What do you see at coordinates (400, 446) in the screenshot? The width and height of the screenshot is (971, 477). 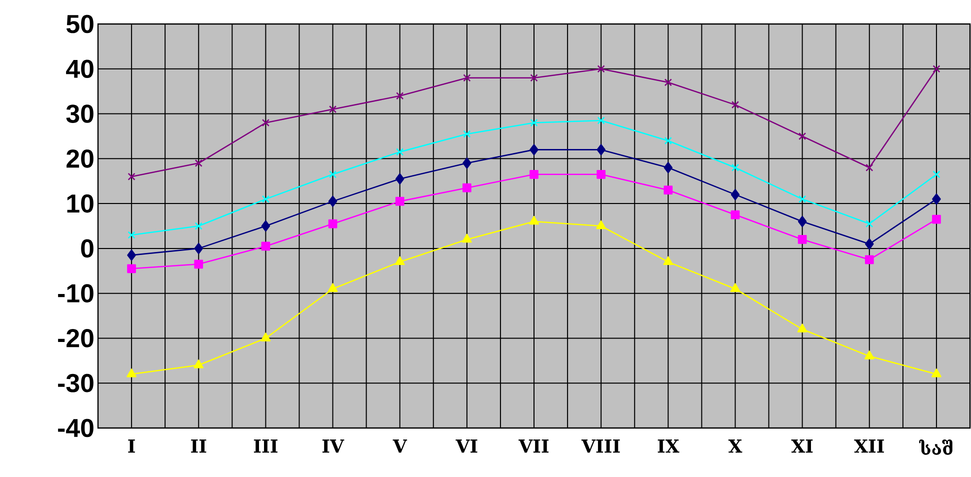 I see `x-tick-label: V` at bounding box center [400, 446].